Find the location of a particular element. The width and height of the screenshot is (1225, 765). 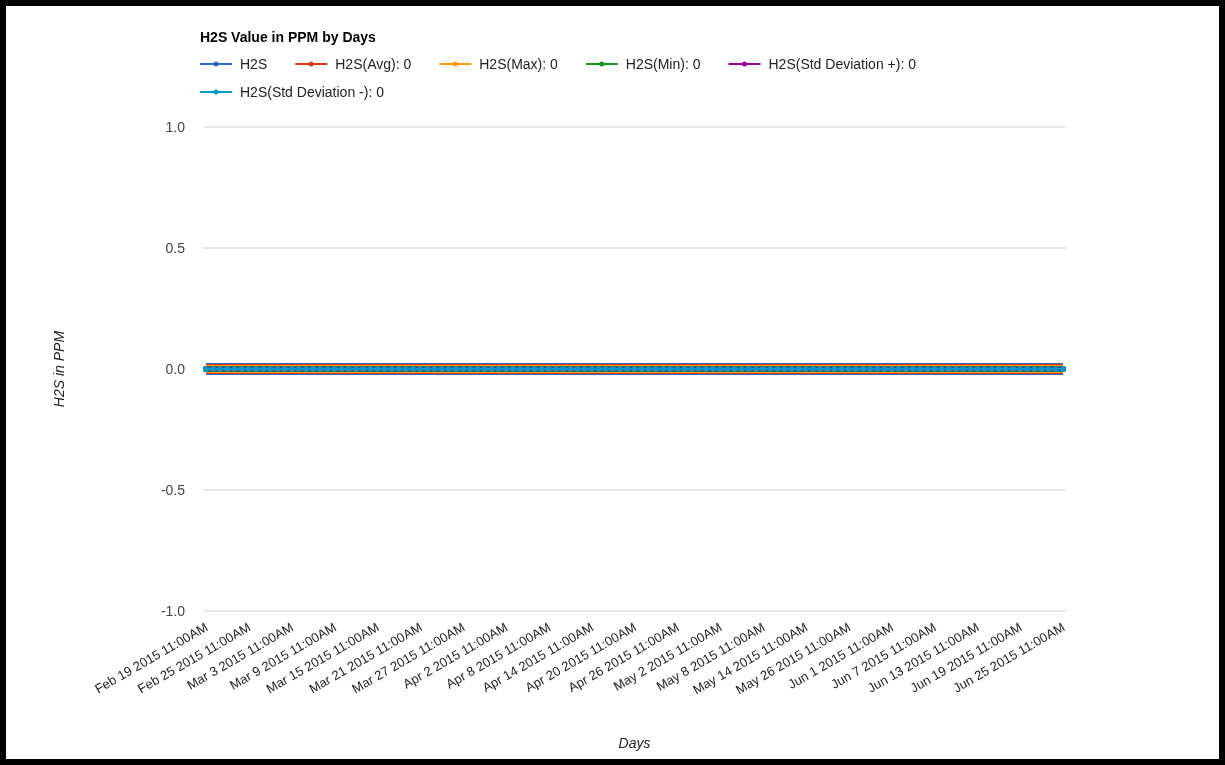

legend-label: H2S(Min): 0 is located at coordinates (663, 64).